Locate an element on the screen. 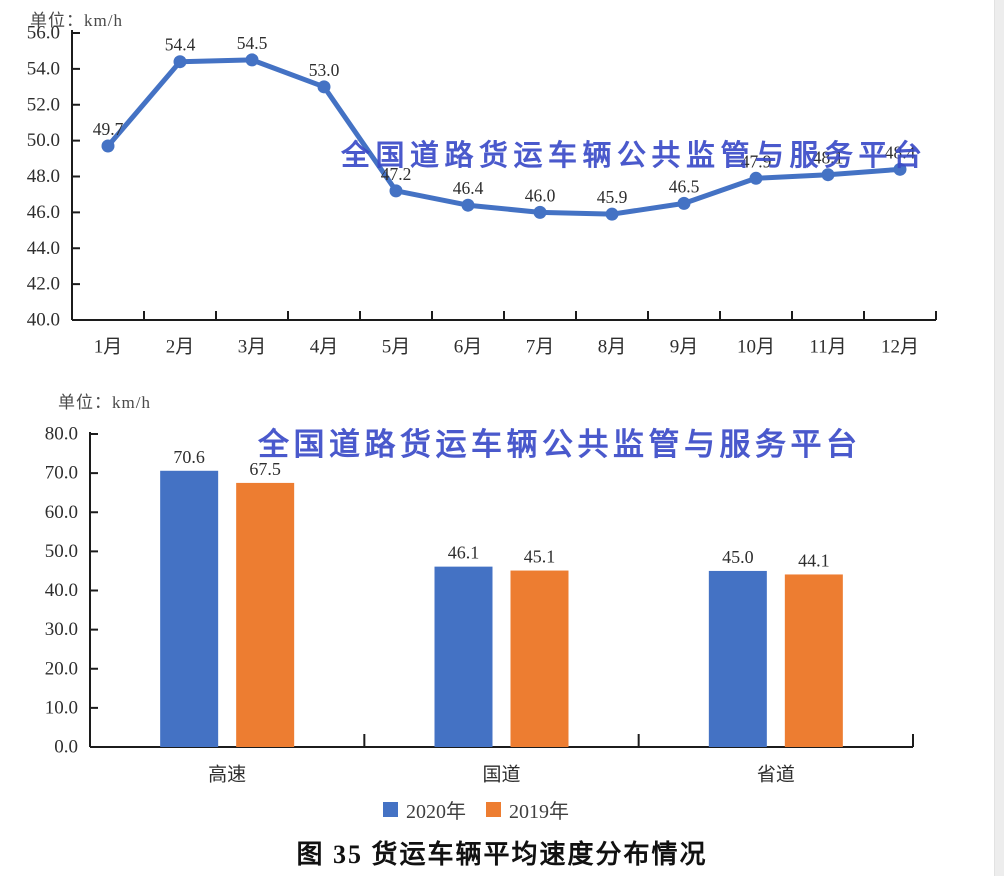  data-label: 46.5 is located at coordinates (684, 186).